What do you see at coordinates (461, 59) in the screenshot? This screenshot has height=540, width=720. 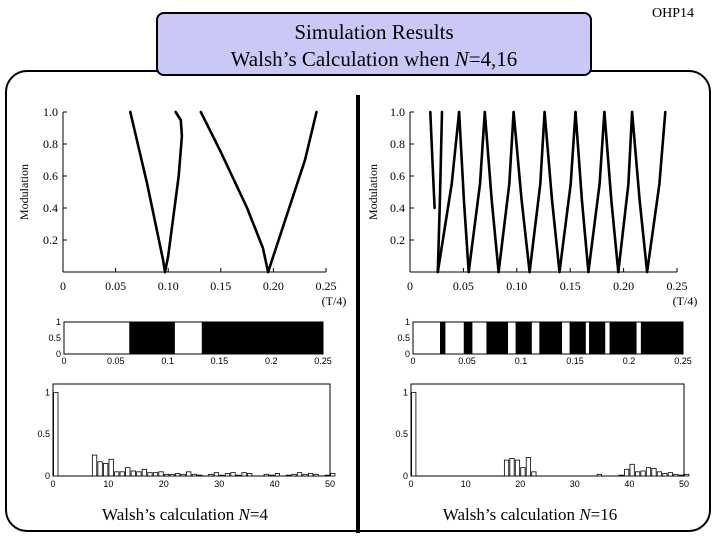 I see `title-line-2-variable: N` at bounding box center [461, 59].